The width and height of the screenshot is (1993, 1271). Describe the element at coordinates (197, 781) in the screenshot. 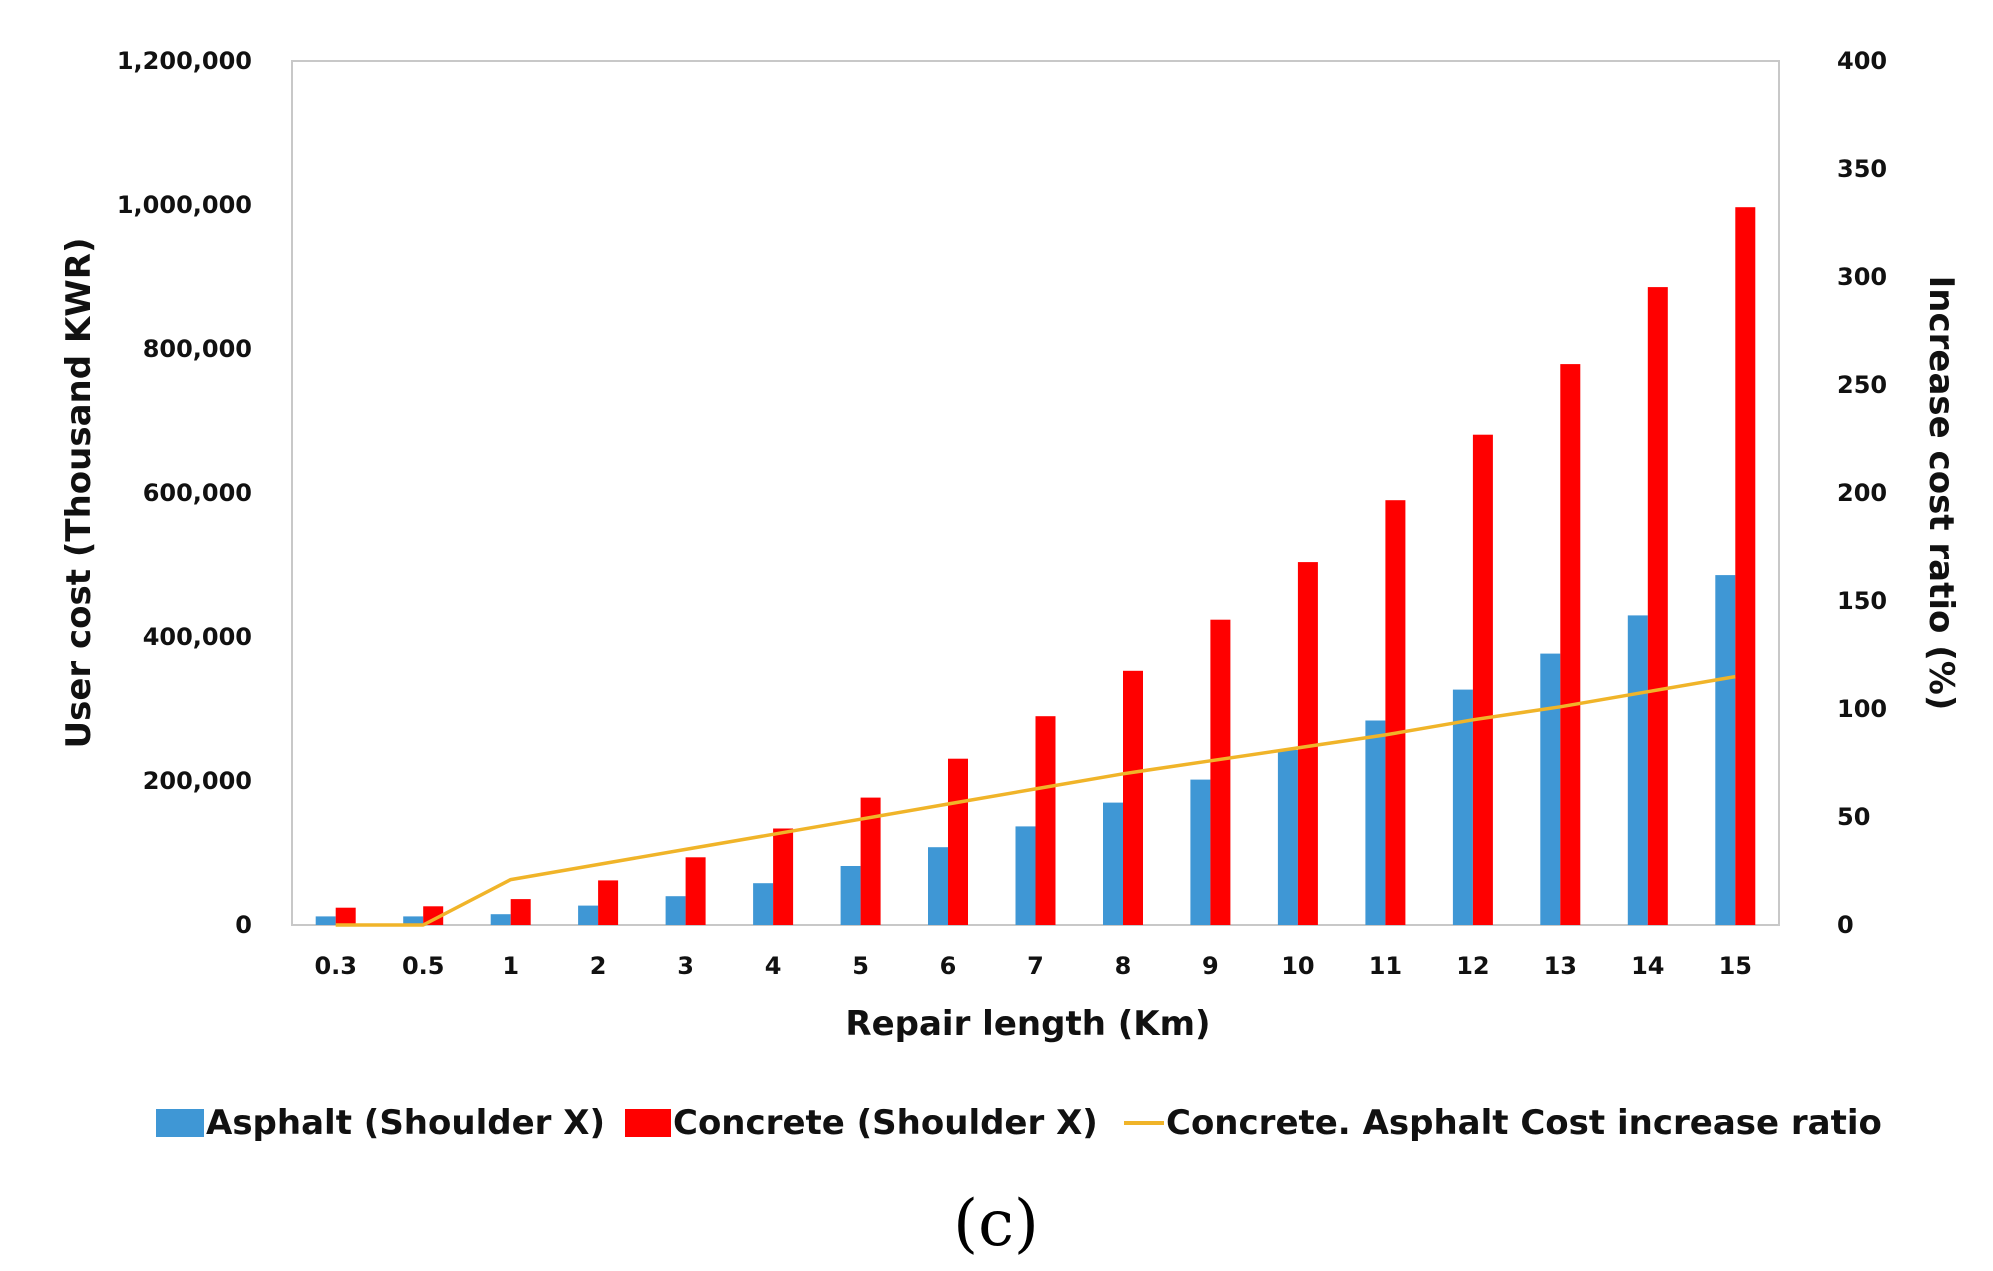

I see `y-tick-label-1: 200,000` at that location.